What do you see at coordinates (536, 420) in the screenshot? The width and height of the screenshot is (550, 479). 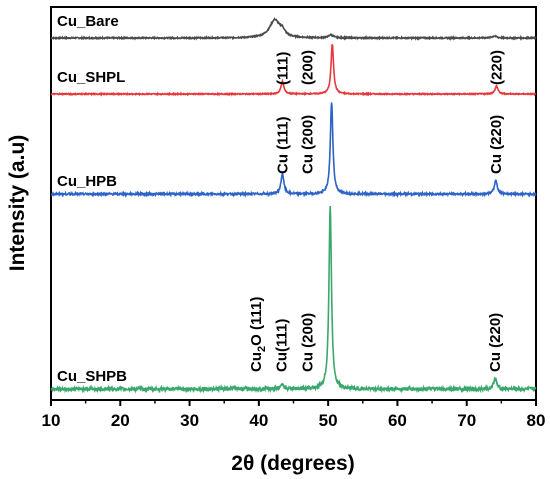 I see `x-tick-label: 80` at bounding box center [536, 420].